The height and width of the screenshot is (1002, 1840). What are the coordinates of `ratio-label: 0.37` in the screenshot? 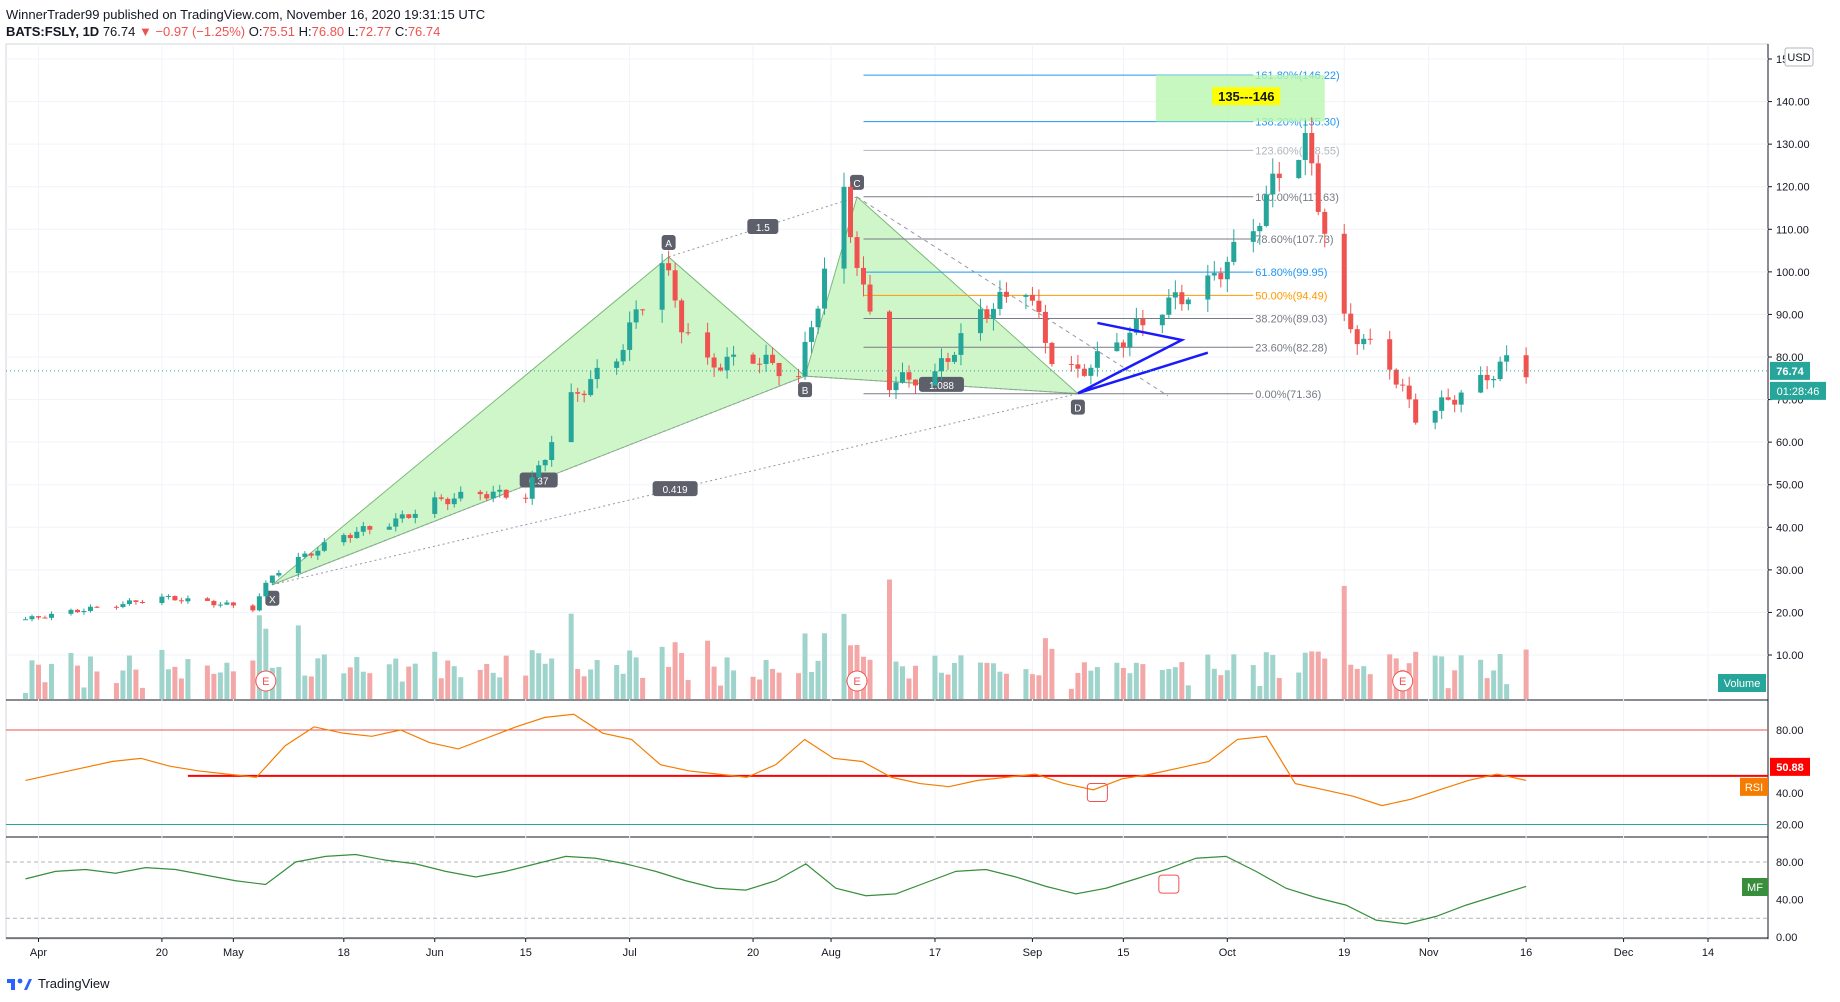 It's located at (539, 481).